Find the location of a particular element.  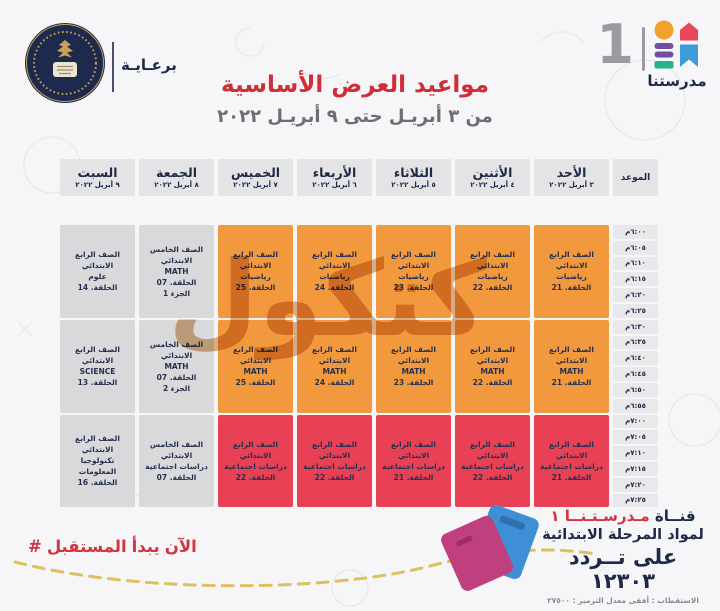

channel-technical-info: الاستقطاب : أفقى معدل الترميز : ٢٧٥٠٠ is located at coordinates (623, 600).